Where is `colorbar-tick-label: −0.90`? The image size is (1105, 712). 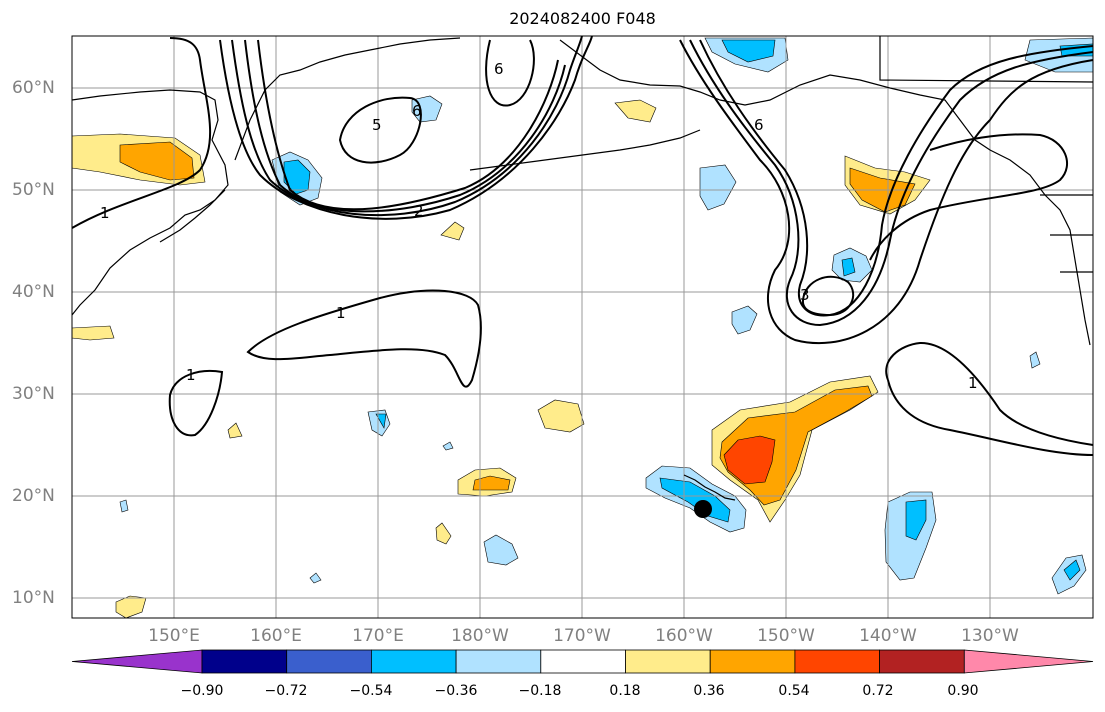 colorbar-tick-label: −0.90 is located at coordinates (202, 691).